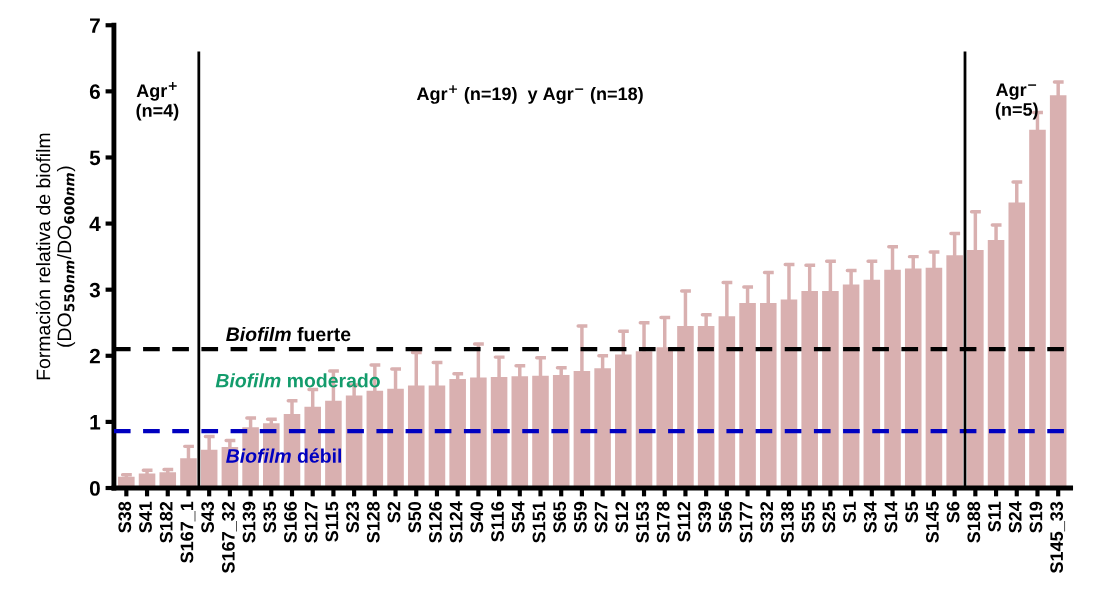  I want to click on x-tick-label: S19, so click(1036, 517).